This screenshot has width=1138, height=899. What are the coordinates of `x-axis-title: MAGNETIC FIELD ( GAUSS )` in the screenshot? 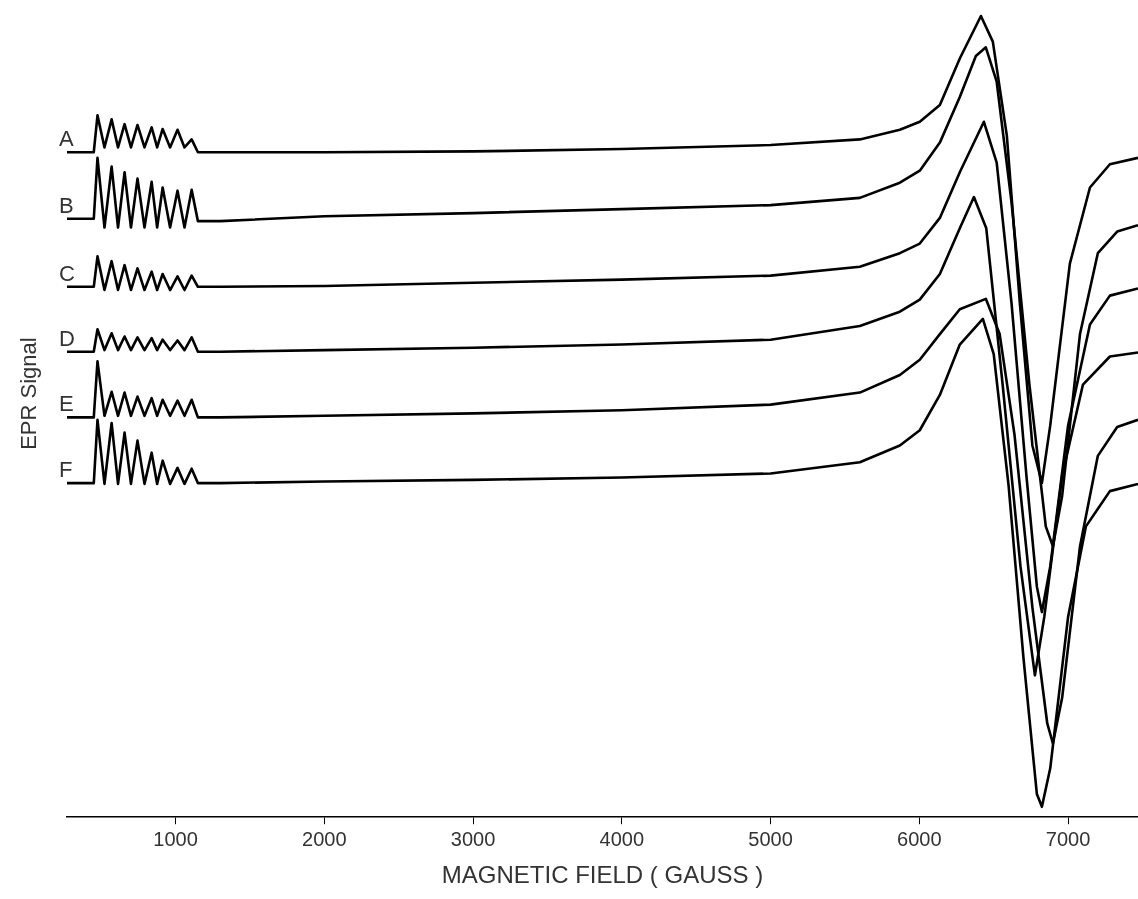 It's located at (602, 875).